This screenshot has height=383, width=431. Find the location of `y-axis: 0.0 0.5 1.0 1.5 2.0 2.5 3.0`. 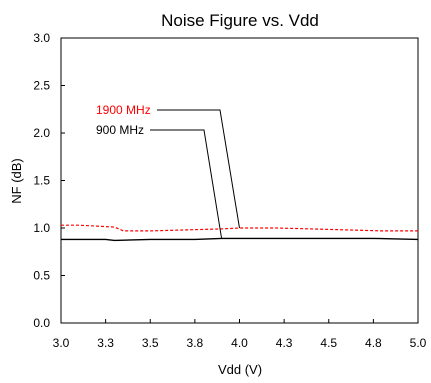

y-axis: 0.0 0.5 1.0 1.5 2.0 2.5 3.0 is located at coordinates (49, 180).